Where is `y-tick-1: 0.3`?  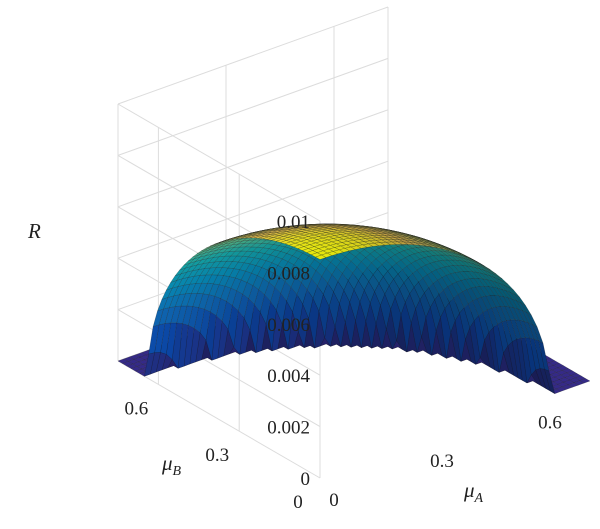 y-tick-1: 0.3 is located at coordinates (217, 455).